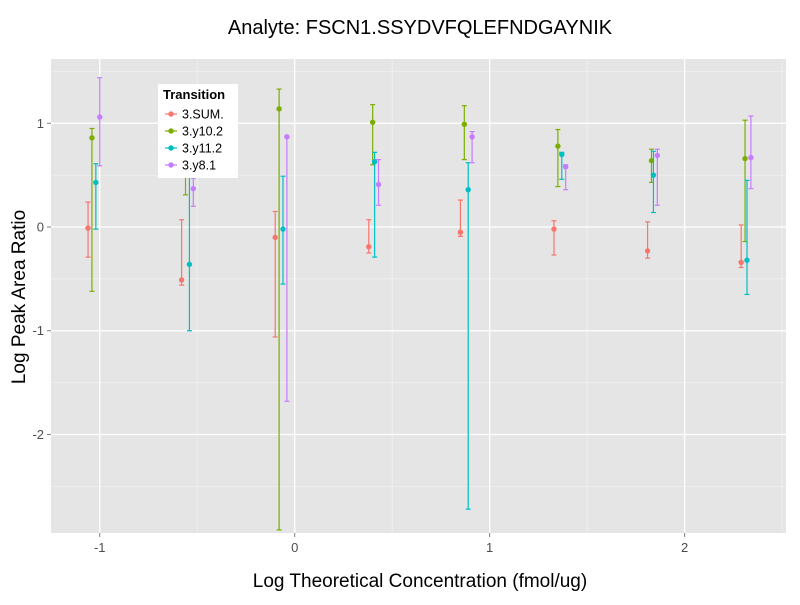 This screenshot has height=605, width=800. I want to click on legend-label: 3.y11.2, so click(202, 149).